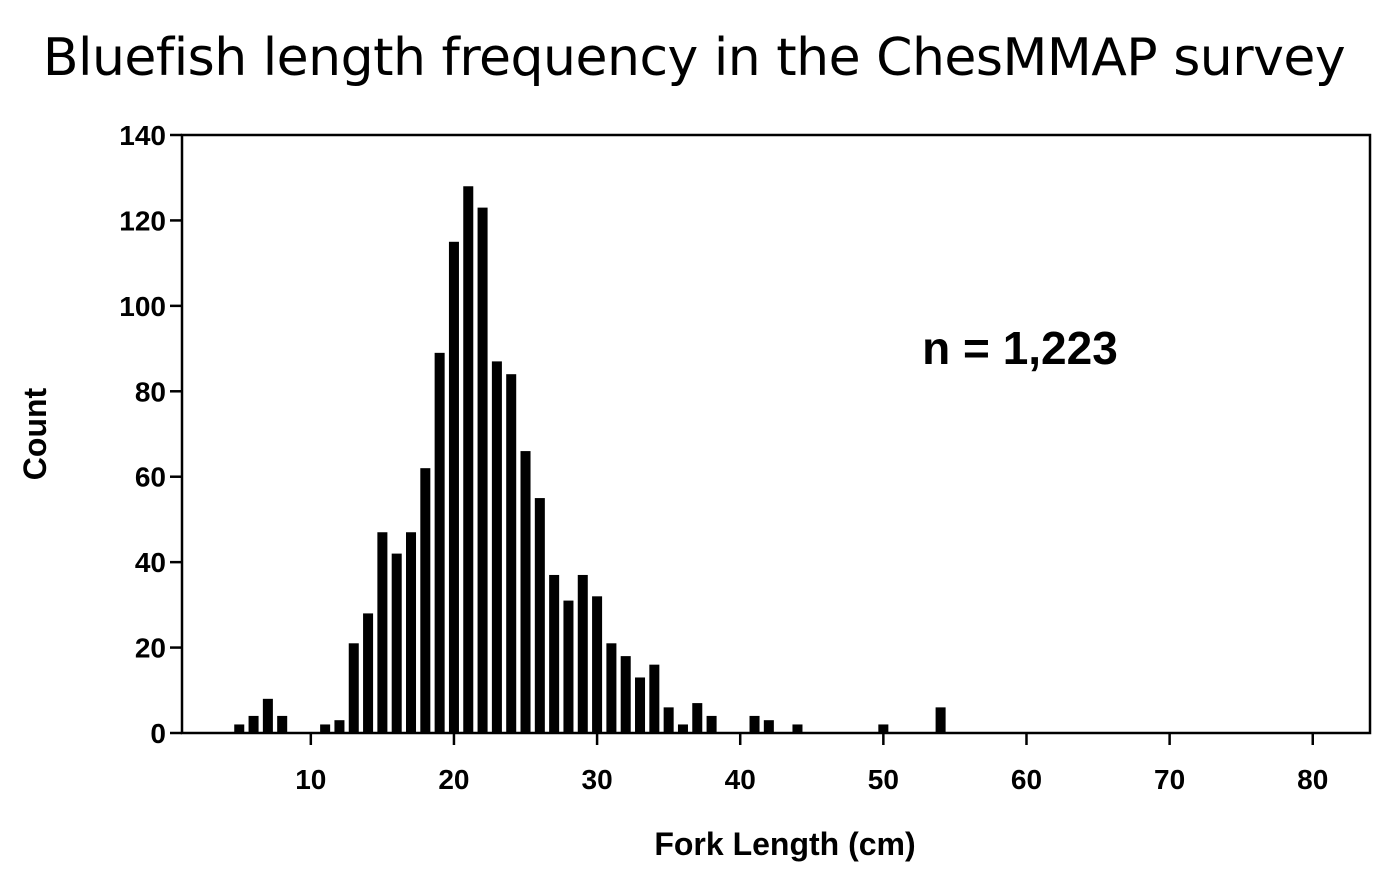 The image size is (1388, 878). What do you see at coordinates (158, 733) in the screenshot?
I see `y-tick-label-0: 0` at bounding box center [158, 733].